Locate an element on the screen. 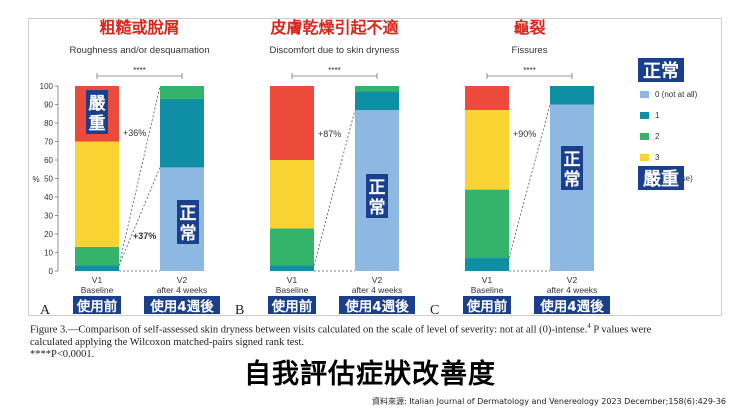 Image resolution: width=740 pixels, height=416 pixels. panel-title-zh: 皮膚乾燥引起不適 is located at coordinates (333, 27).